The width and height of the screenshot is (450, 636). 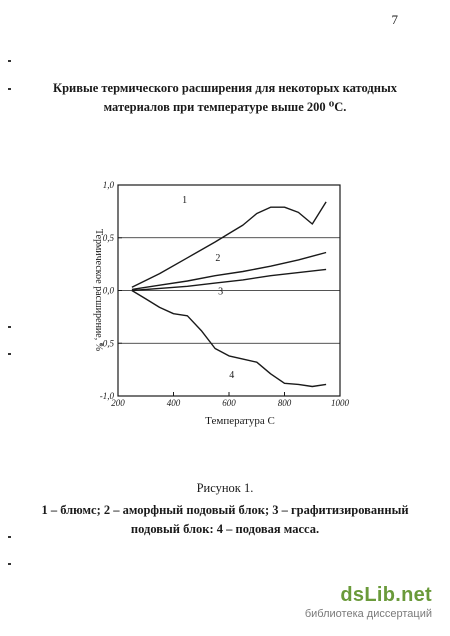 What do you see at coordinates (109, 185) in the screenshot?
I see `y-tick-label: 1,0` at bounding box center [109, 185].